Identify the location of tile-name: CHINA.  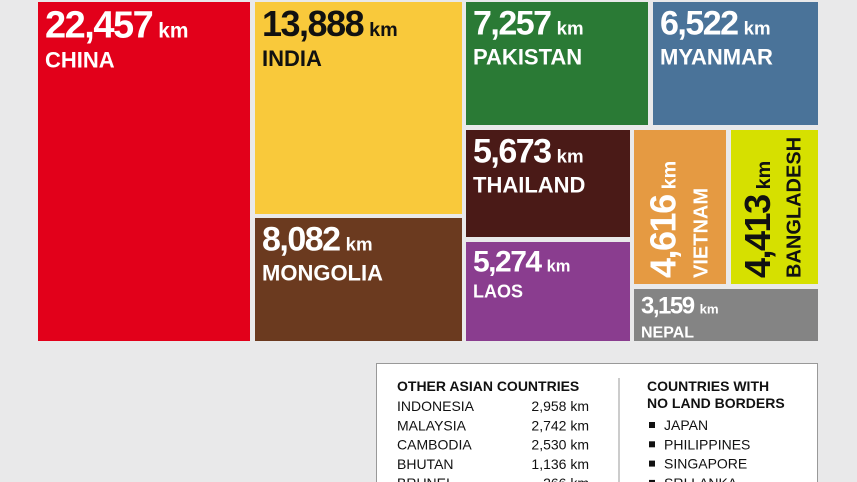
(80, 60).